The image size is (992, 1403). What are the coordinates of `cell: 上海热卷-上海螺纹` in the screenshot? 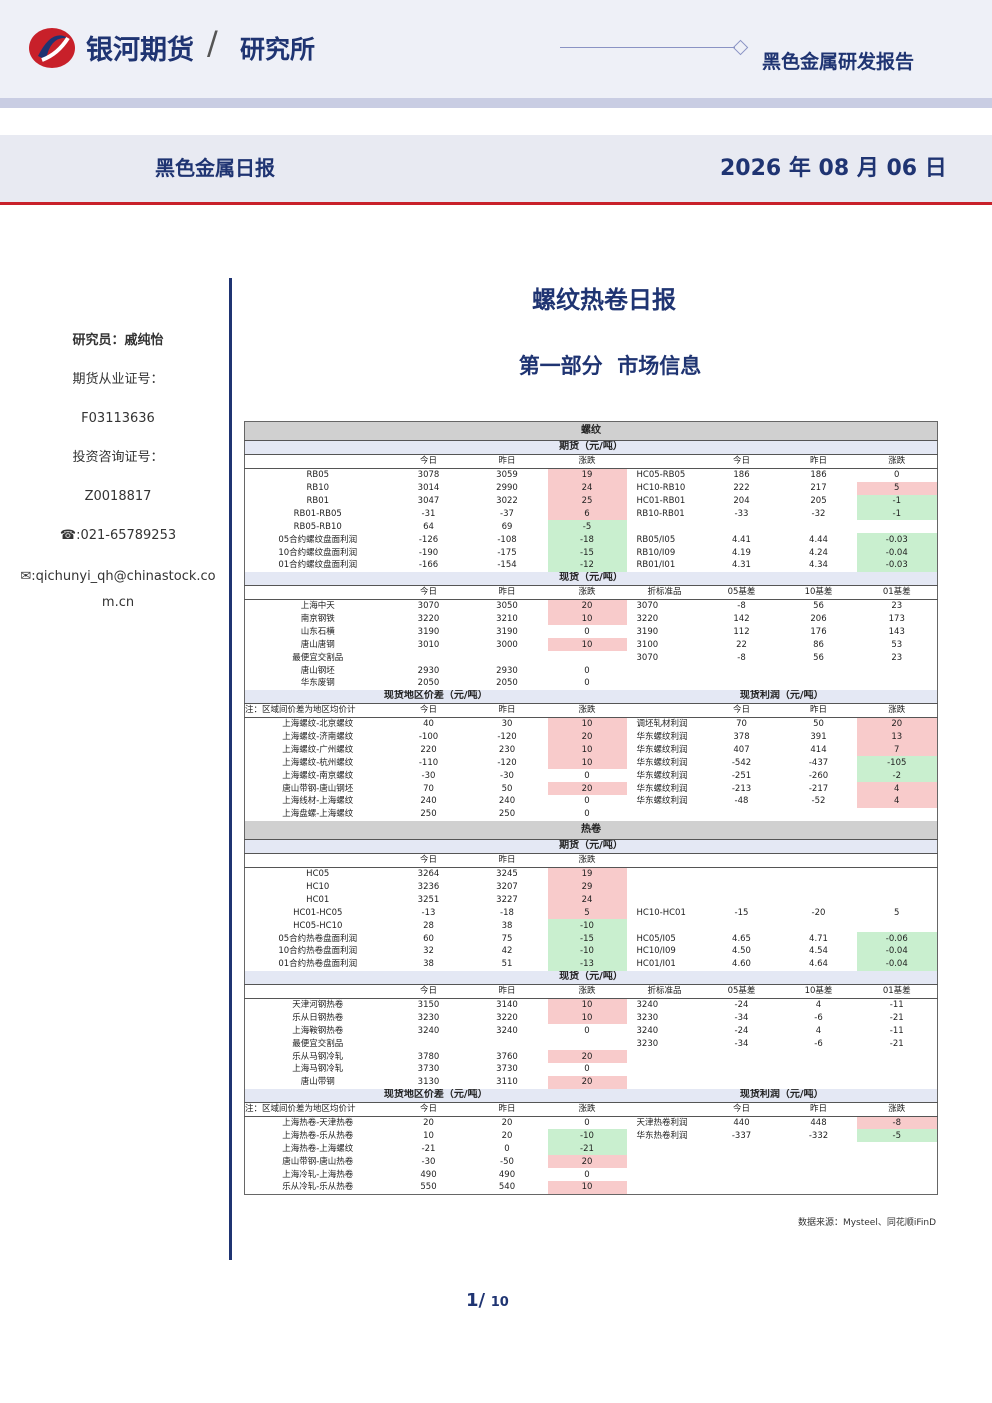 It's located at (318, 1148).